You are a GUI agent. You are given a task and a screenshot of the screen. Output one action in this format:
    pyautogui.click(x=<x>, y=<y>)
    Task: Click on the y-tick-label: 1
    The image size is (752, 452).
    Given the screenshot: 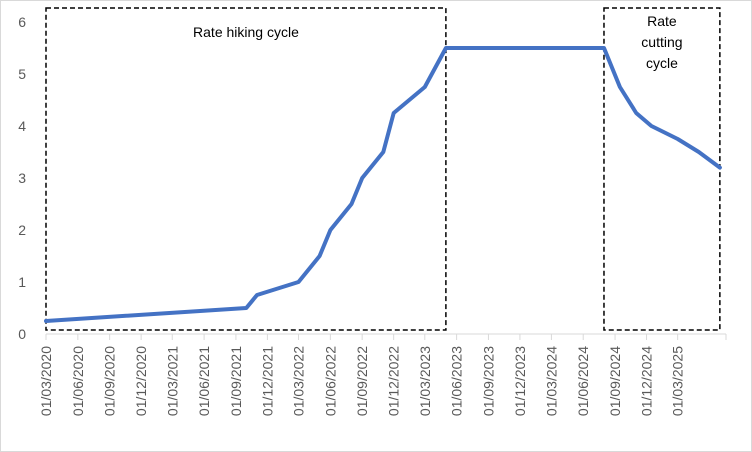 What is the action you would take?
    pyautogui.click(x=22, y=282)
    